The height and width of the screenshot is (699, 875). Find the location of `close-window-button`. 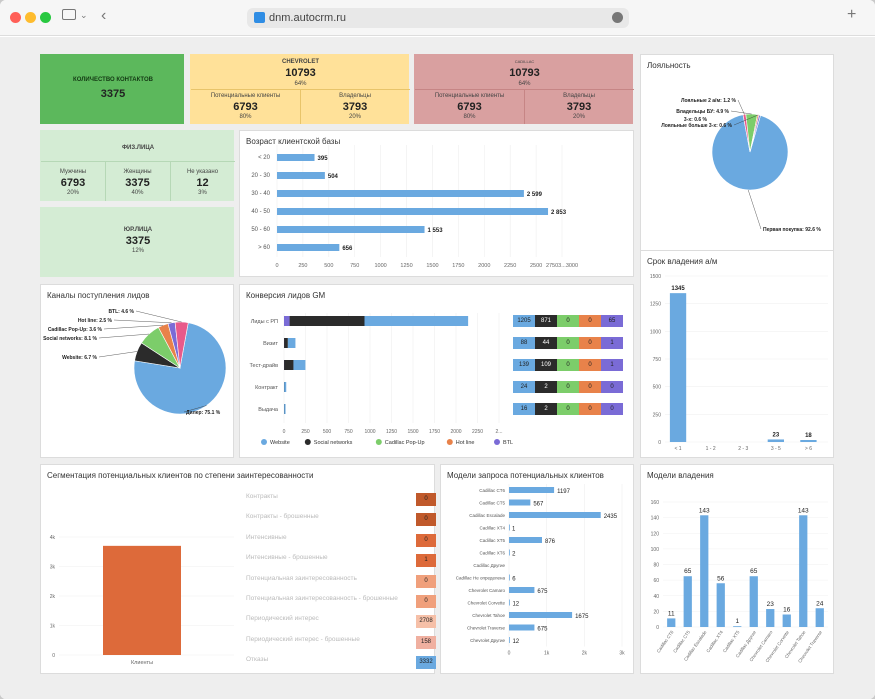

close-window-button is located at coordinates (15, 17).